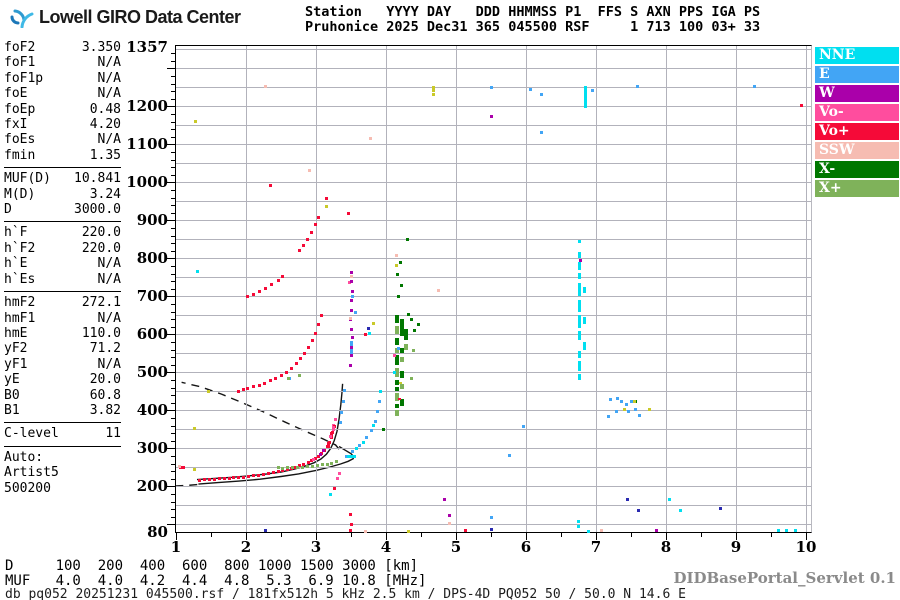 The width and height of the screenshot is (900, 600). What do you see at coordinates (147, 46) in the screenshot?
I see `y-axis-label: 1357` at bounding box center [147, 46].